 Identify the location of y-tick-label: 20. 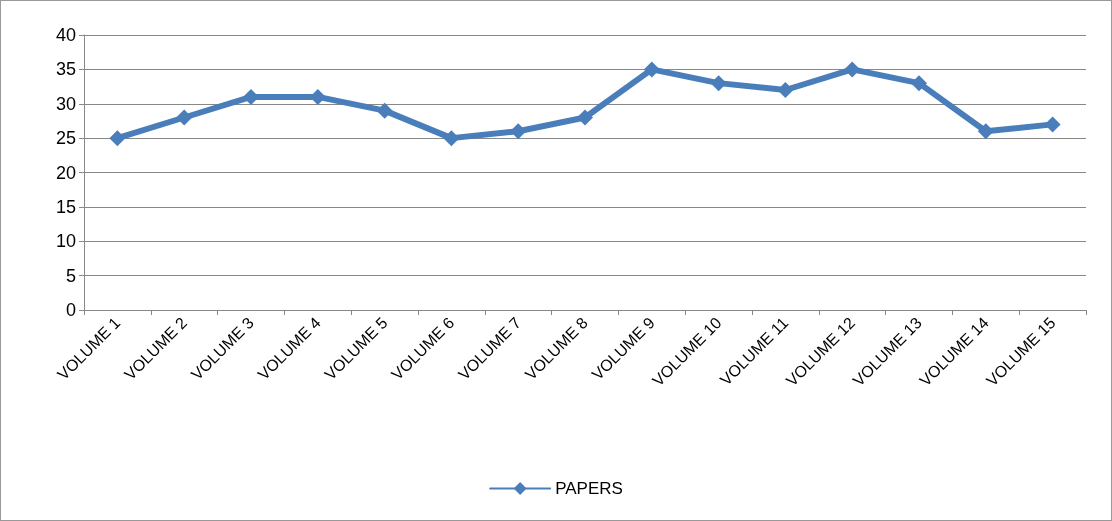
(65, 172).